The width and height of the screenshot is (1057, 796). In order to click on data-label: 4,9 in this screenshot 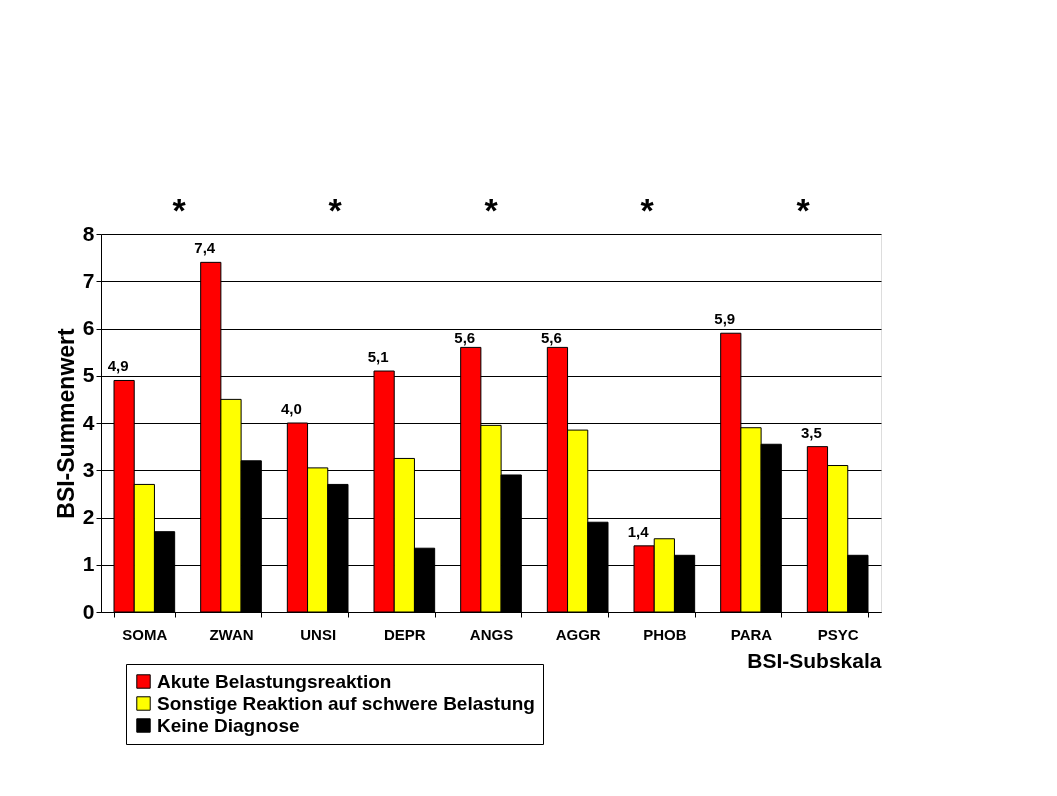, I will do `click(118, 366)`.